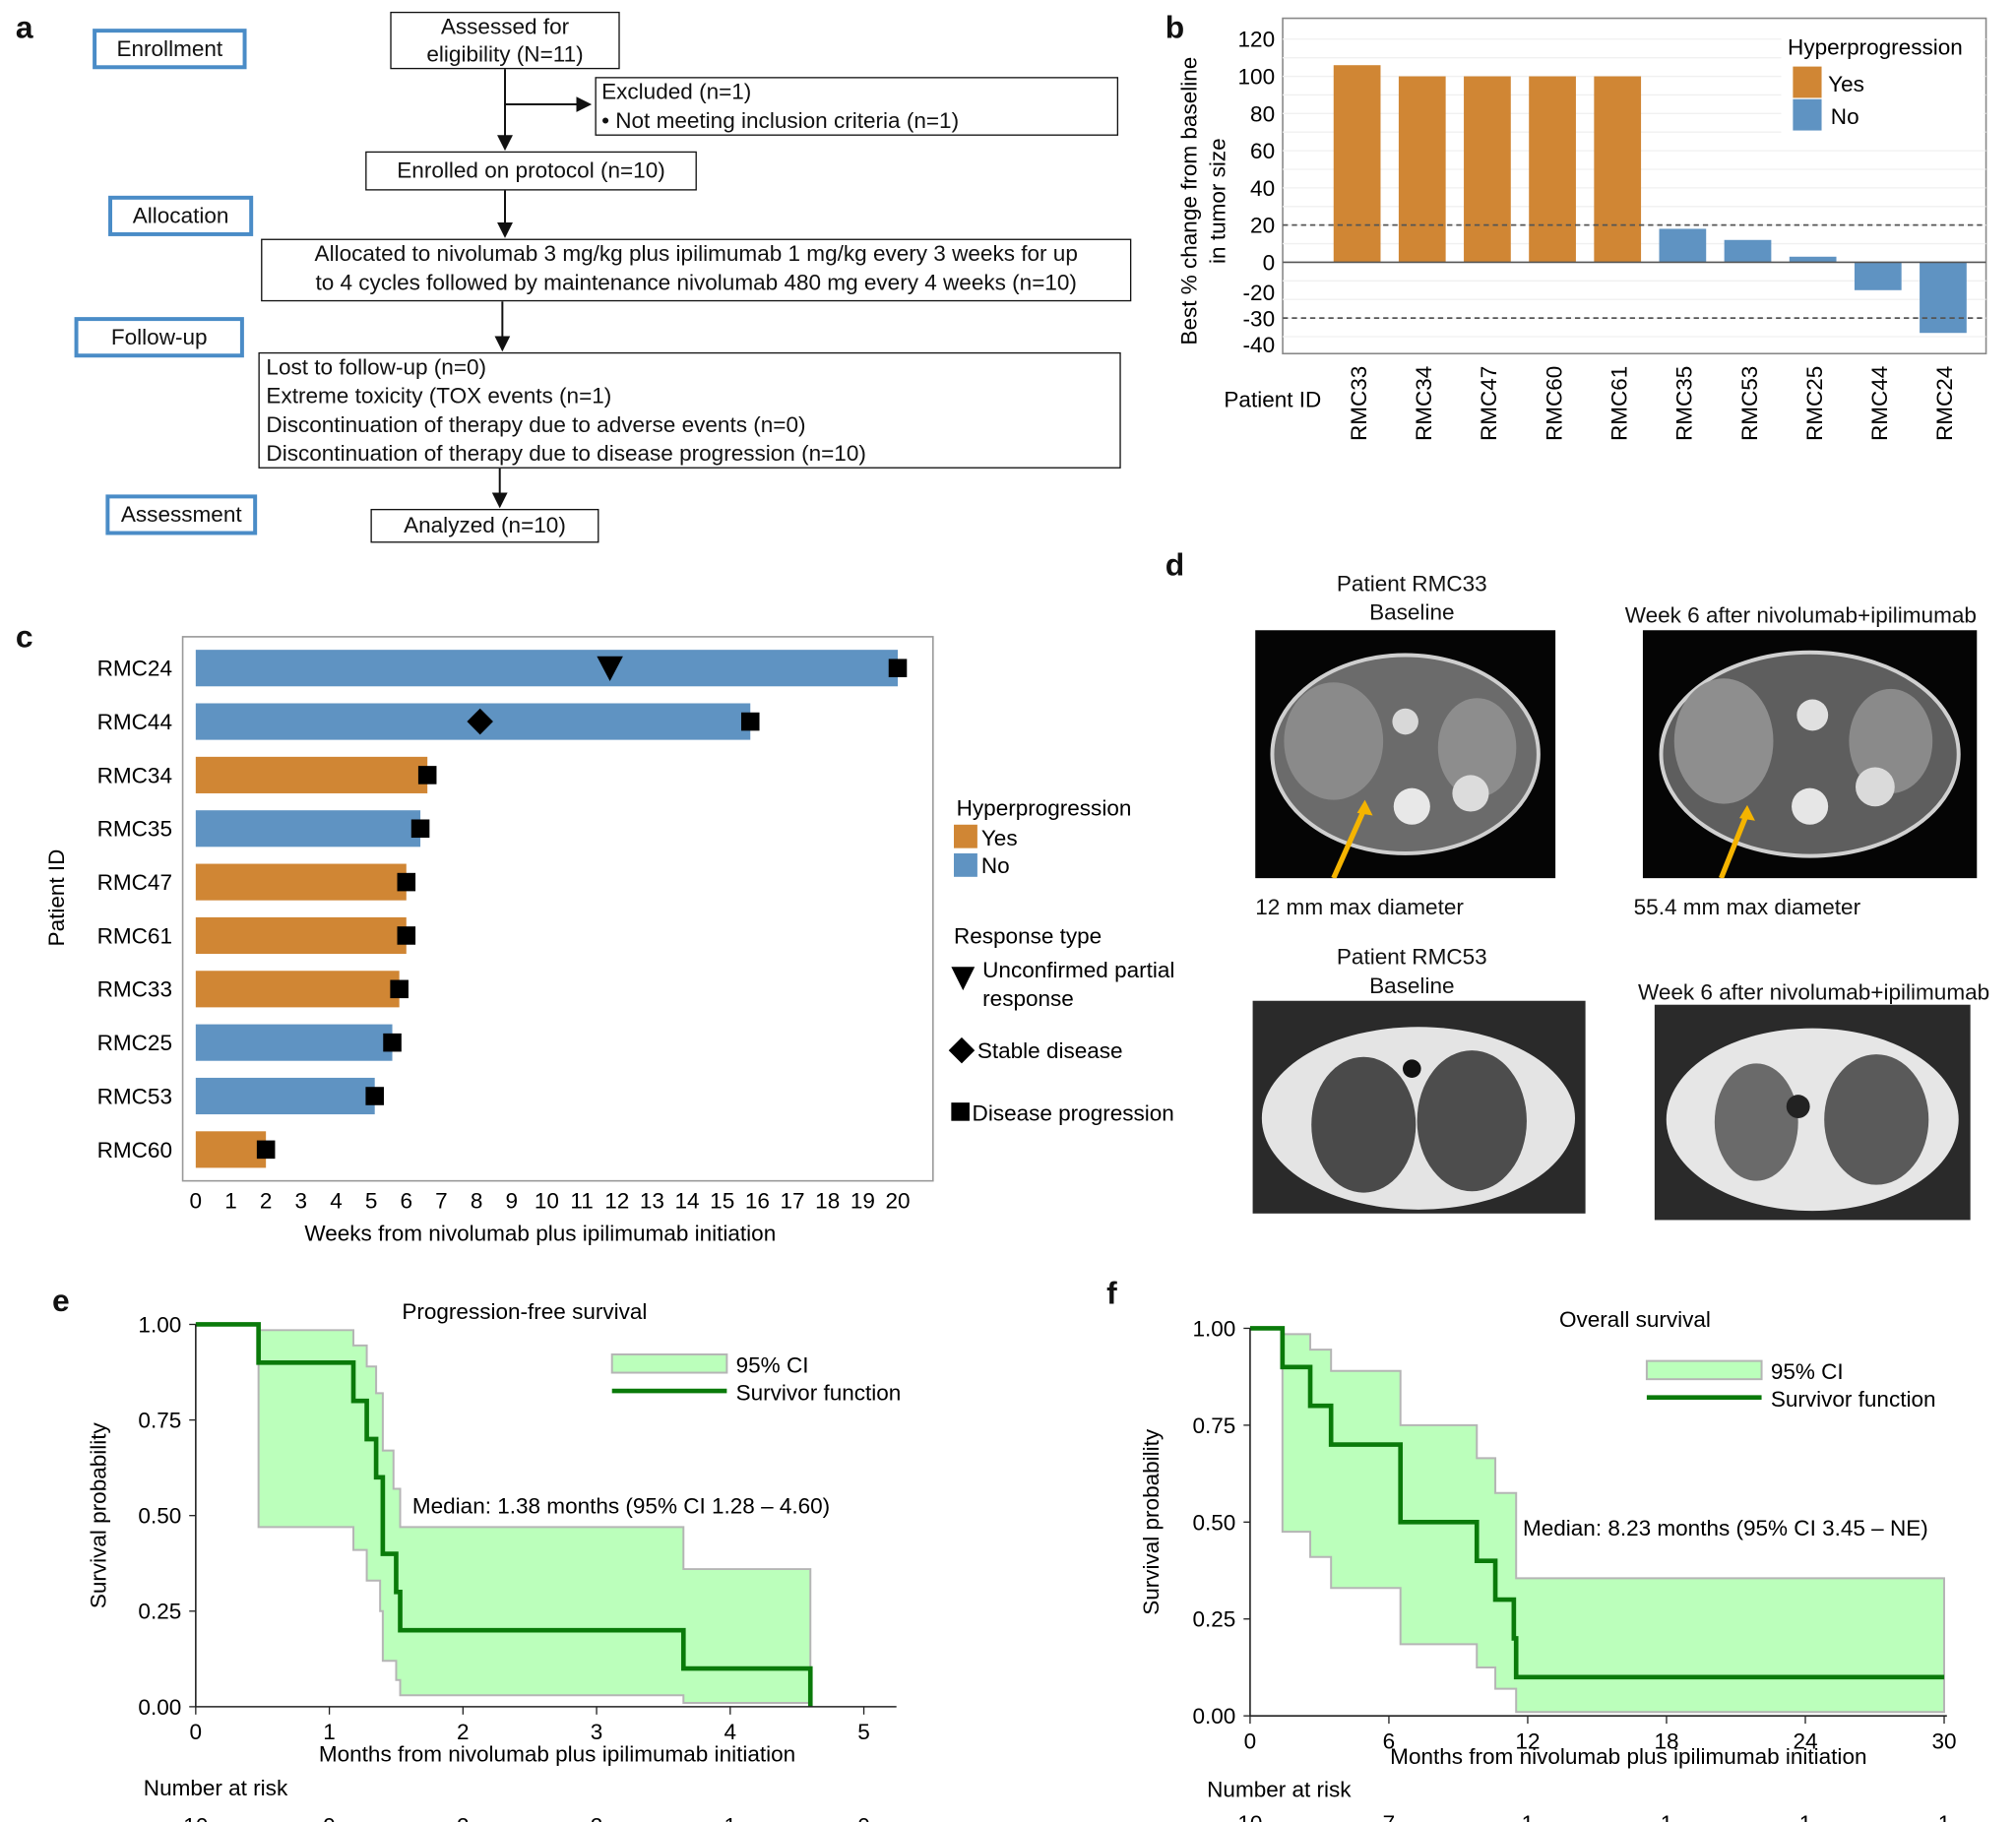 Image resolution: width=2016 pixels, height=1822 pixels. Describe the element at coordinates (1805, 1741) in the screenshot. I see `x-tick-label: 24` at that location.